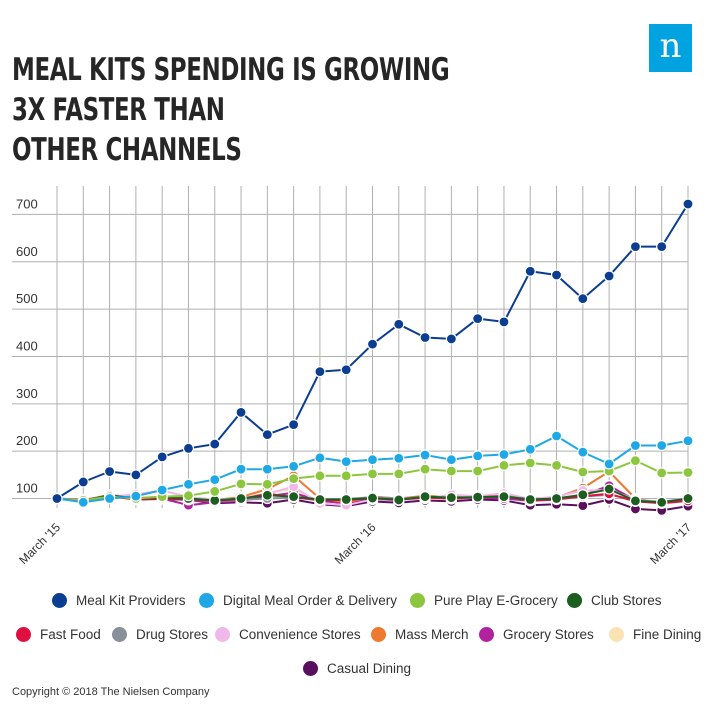 This screenshot has height=708, width=719. I want to click on legend-item-club-stores: Club Stores, so click(614, 600).